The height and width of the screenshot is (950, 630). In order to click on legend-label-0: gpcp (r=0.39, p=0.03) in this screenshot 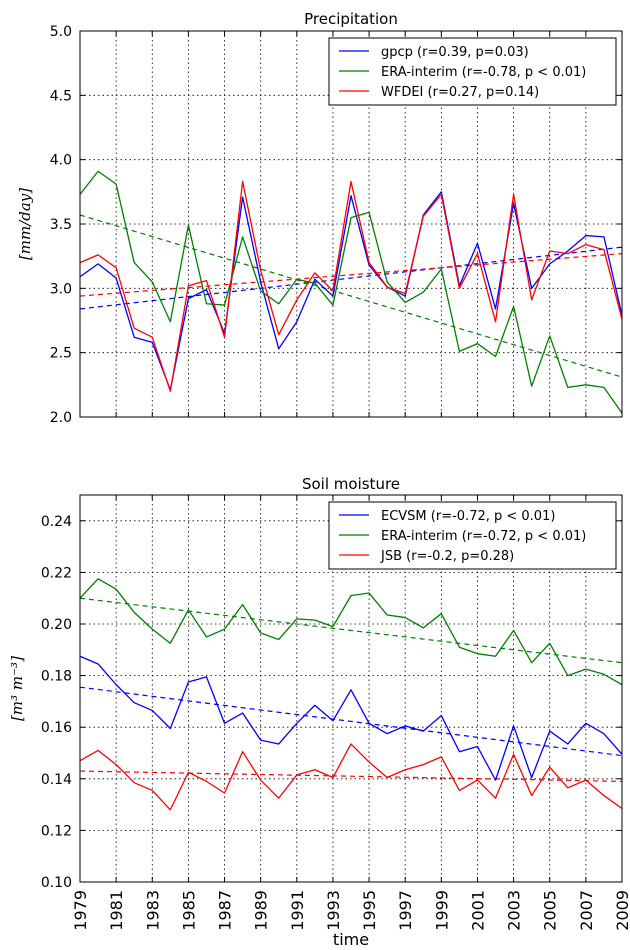, I will do `click(455, 52)`.